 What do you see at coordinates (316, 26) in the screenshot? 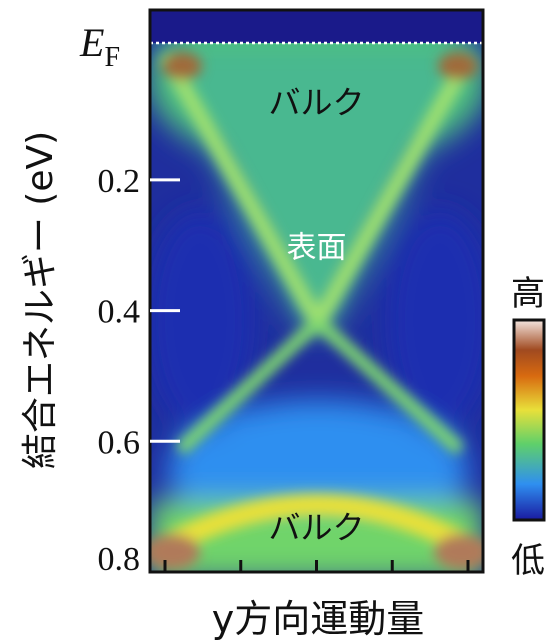
I see `above-fermi-region` at bounding box center [316, 26].